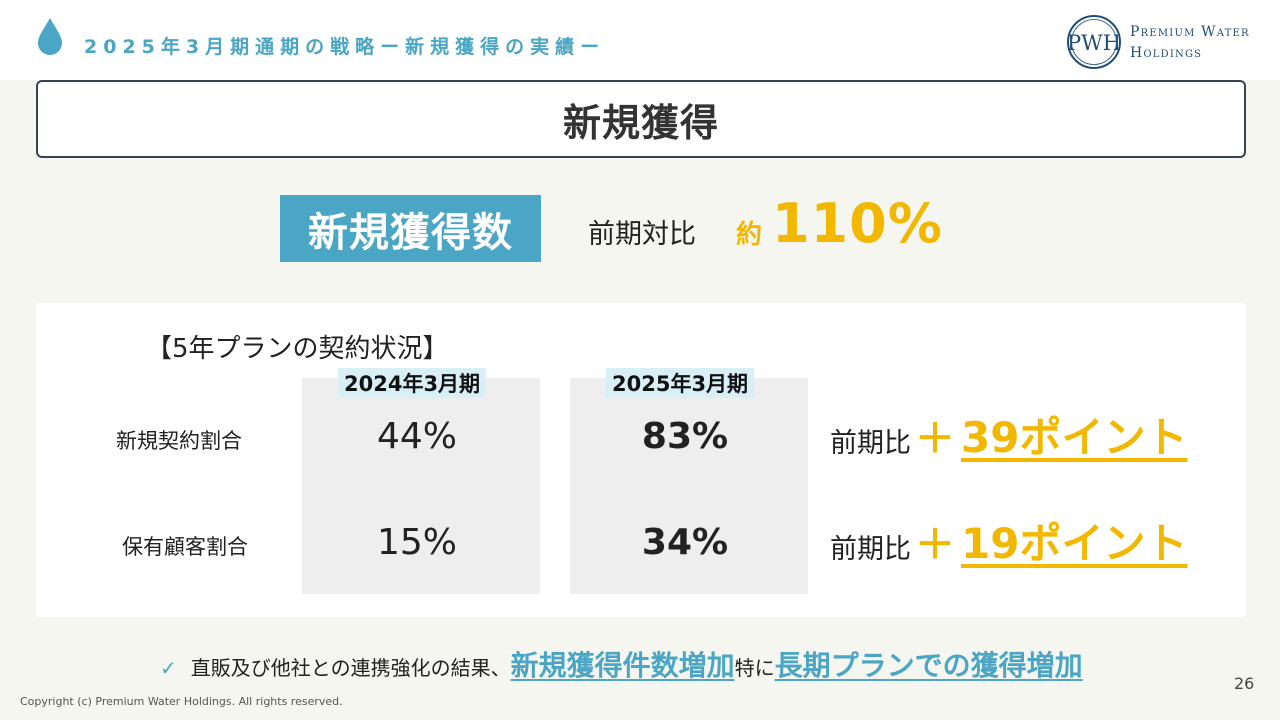 This screenshot has width=1280, height=720. What do you see at coordinates (1074, 543) in the screenshot?
I see `comparison-value: 19ポイント` at bounding box center [1074, 543].